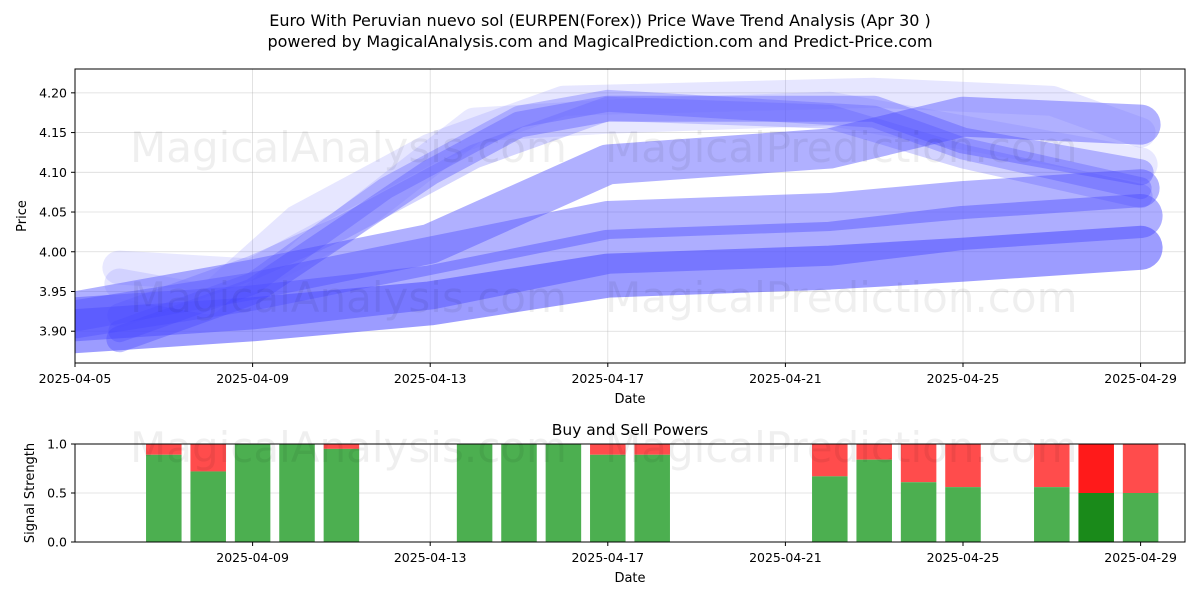 Image resolution: width=1200 pixels, height=600 pixels. Describe the element at coordinates (841, 297) in the screenshot. I see `watermark-top-right-2: MagicalPrediction.com` at that location.